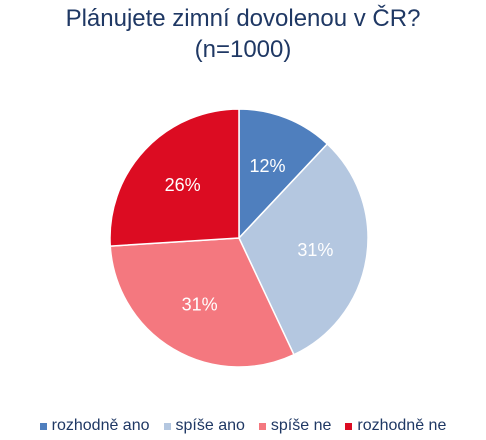  I want to click on legend-label-rozhodne-ano: rozhodně ano, so click(100, 425).